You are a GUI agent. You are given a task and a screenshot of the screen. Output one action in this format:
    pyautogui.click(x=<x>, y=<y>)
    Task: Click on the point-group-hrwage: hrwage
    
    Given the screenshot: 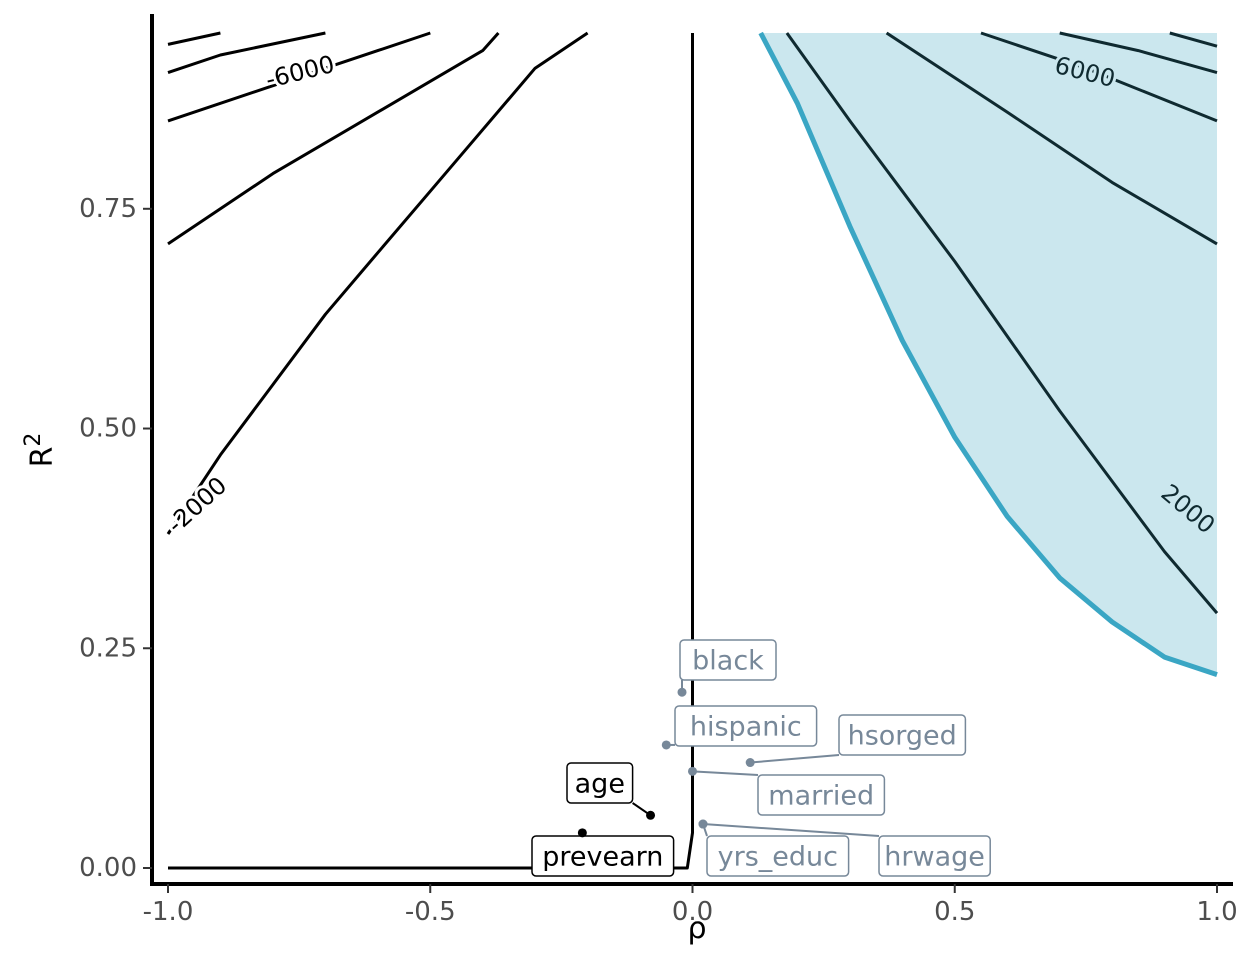 What is the action you would take?
    pyautogui.click(x=844, y=848)
    